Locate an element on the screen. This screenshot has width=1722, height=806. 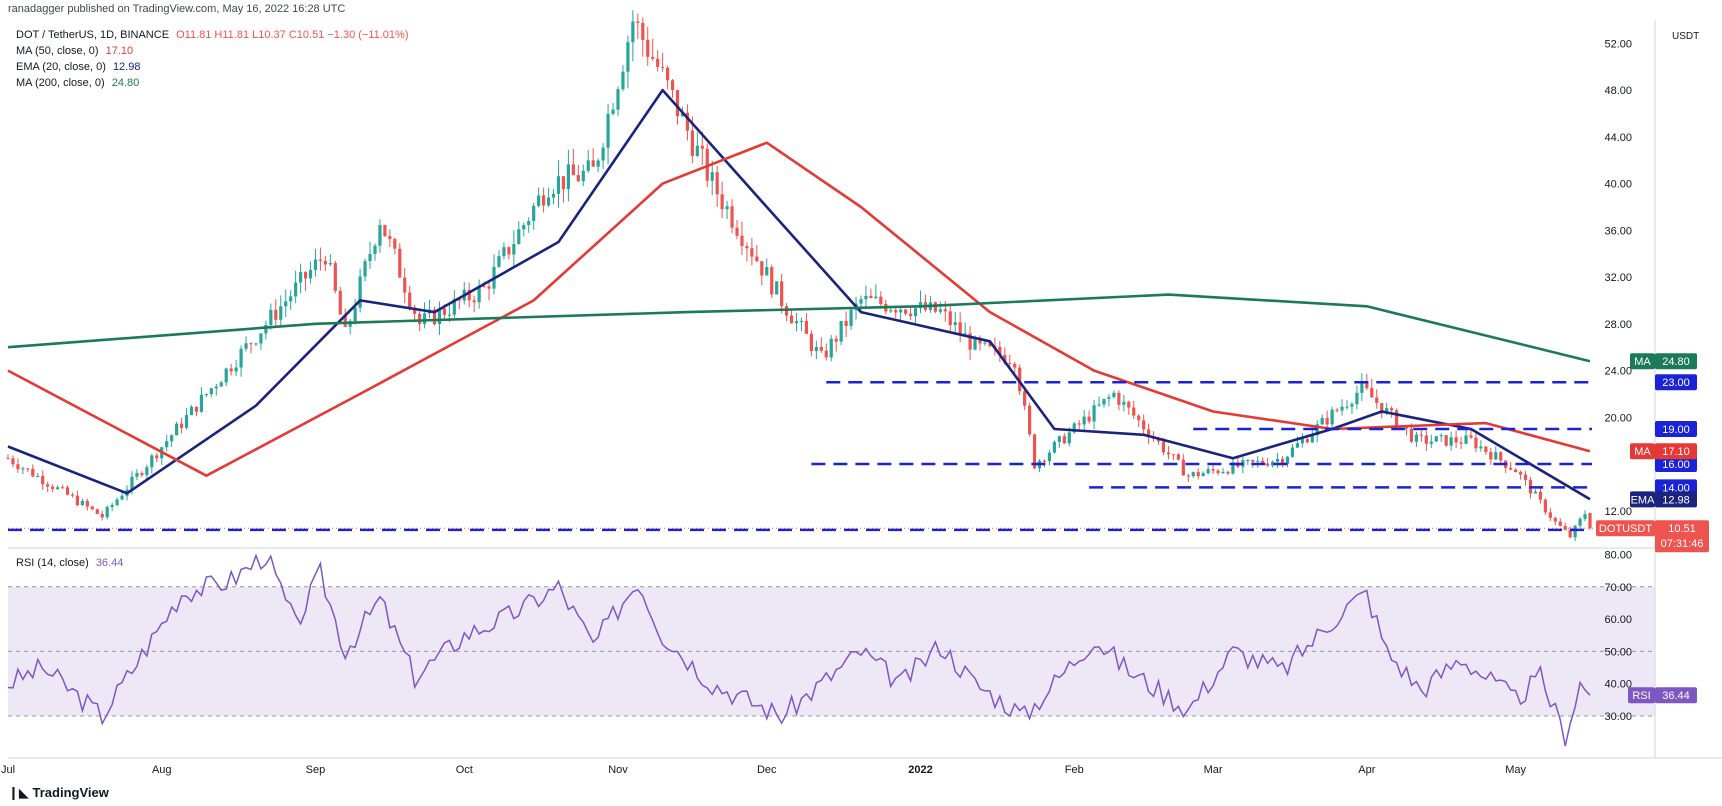
indicator-price-label-text: 17.10 is located at coordinates (1676, 452).